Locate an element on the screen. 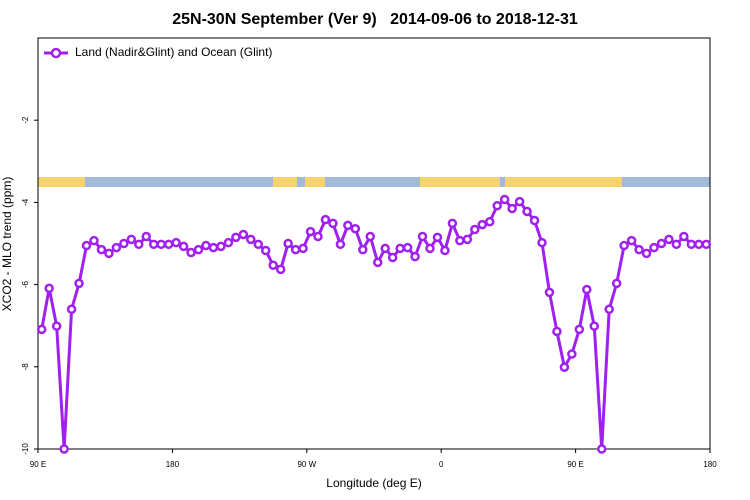 The height and width of the screenshot is (500, 750). y-tick-label: -4 is located at coordinates (25, 202).